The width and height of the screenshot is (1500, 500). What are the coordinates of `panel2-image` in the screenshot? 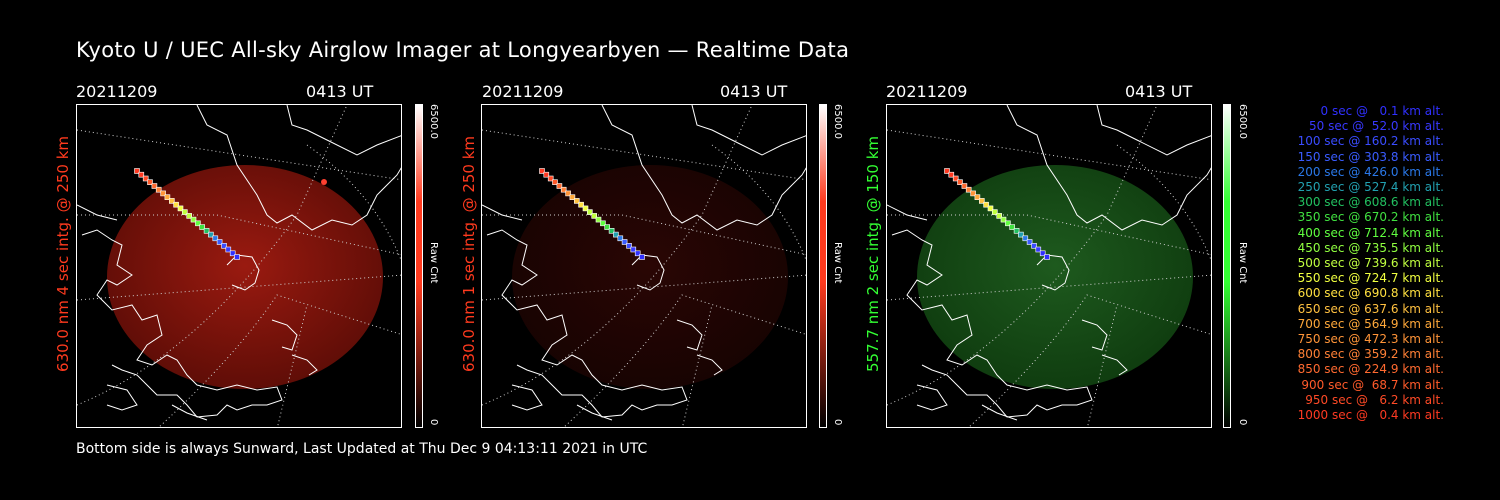 It's located at (644, 266).